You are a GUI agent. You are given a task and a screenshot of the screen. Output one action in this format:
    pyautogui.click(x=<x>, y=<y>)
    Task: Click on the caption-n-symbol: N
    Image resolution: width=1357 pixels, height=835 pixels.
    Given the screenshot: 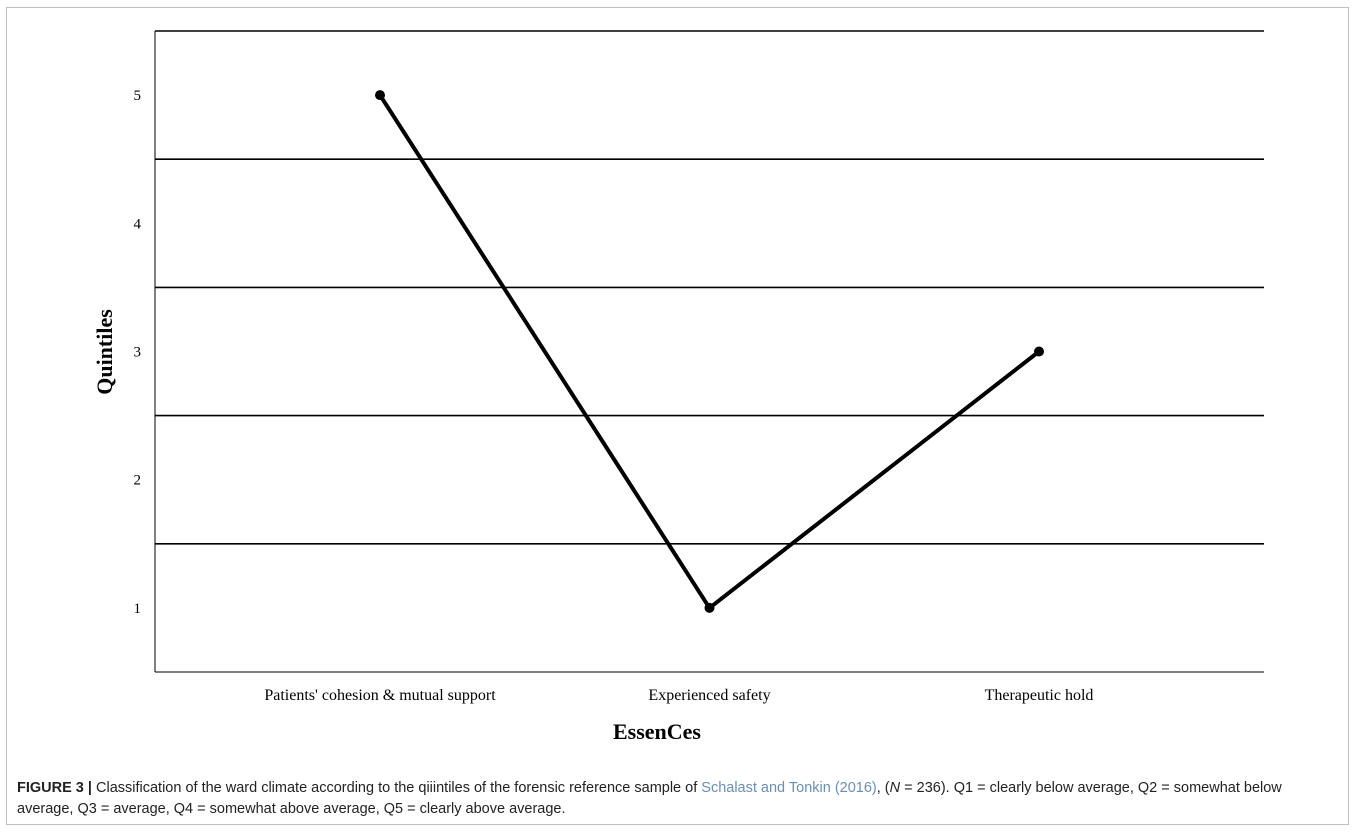 What is the action you would take?
    pyautogui.click(x=895, y=788)
    